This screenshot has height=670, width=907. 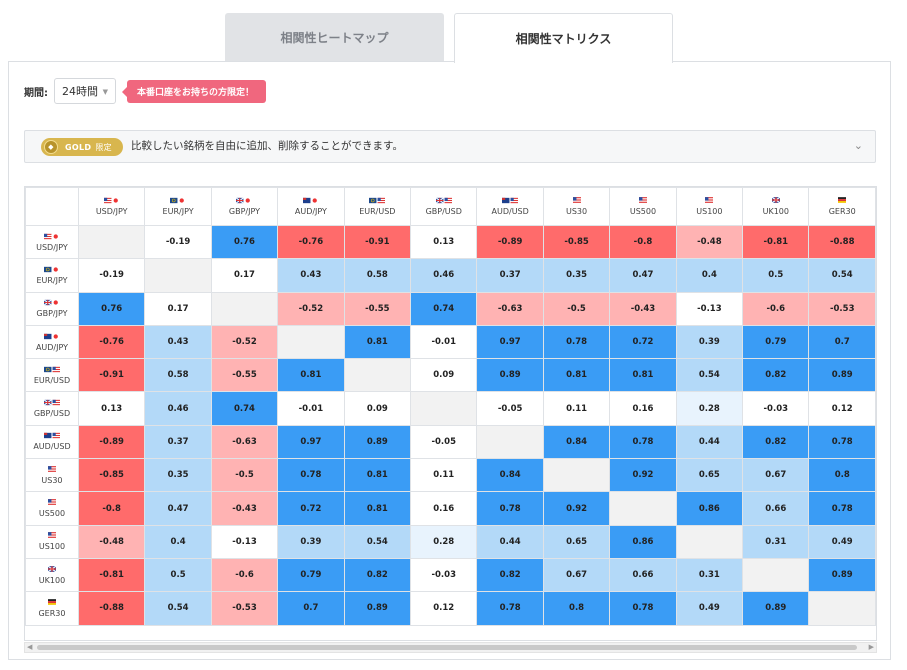 What do you see at coordinates (447, 647) in the screenshot?
I see `scroll-thumb` at bounding box center [447, 647].